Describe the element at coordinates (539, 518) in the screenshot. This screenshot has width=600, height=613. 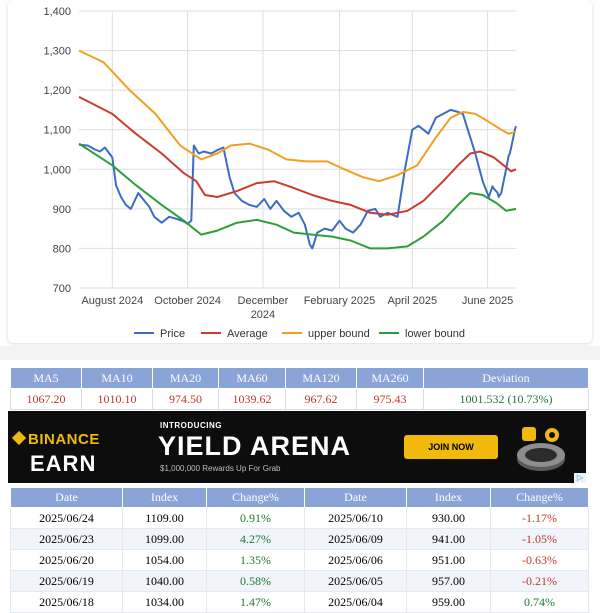
I see `change-cell: -1.17%` at that location.